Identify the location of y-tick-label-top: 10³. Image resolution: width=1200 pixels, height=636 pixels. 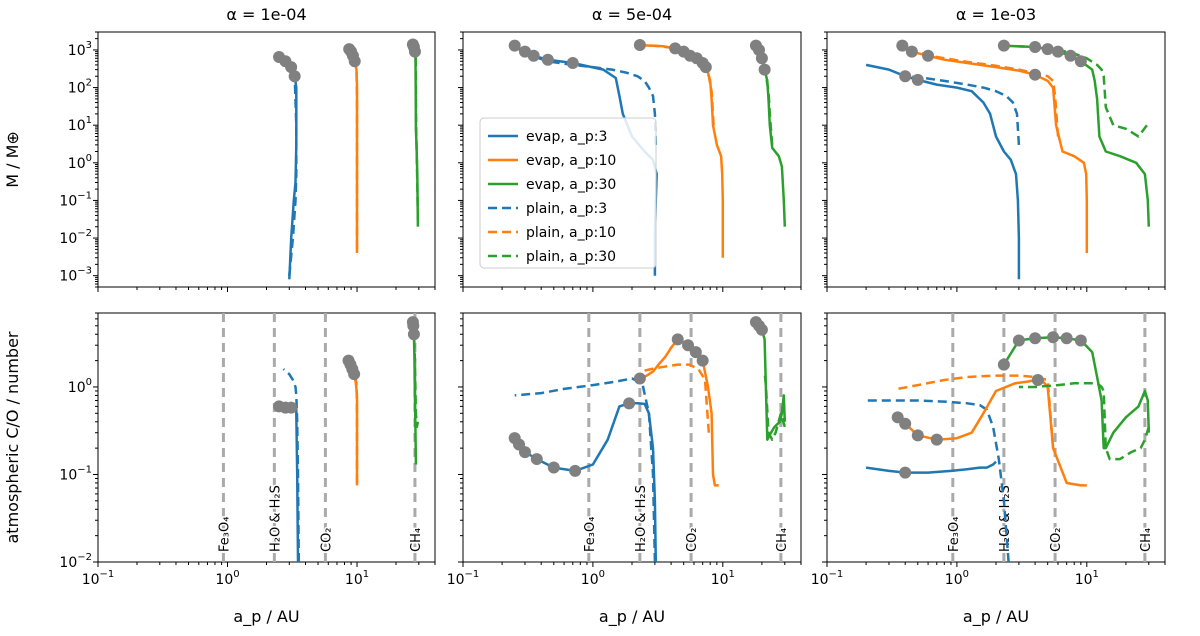
(80, 49).